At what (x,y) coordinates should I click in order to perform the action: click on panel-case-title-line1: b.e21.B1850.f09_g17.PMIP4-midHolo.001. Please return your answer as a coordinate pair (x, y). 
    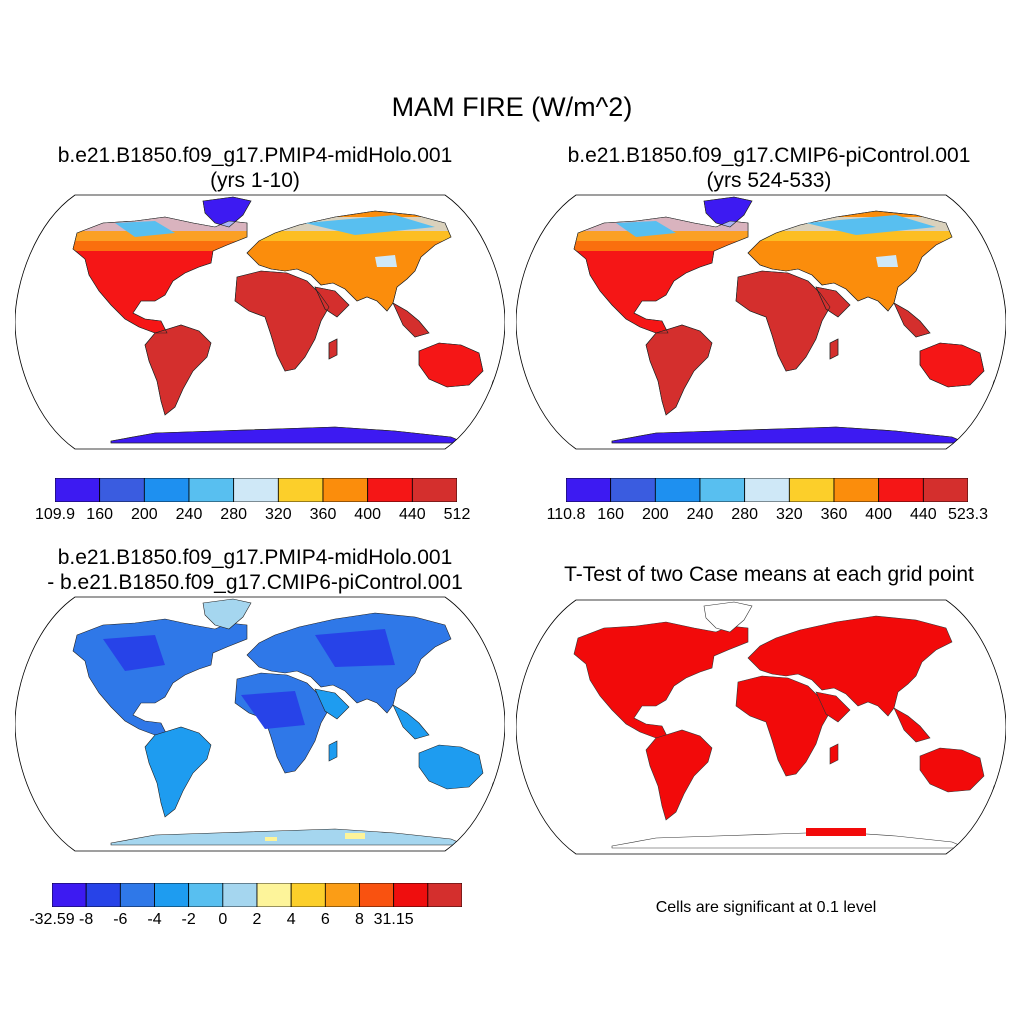
    Looking at the image, I should click on (255, 155).